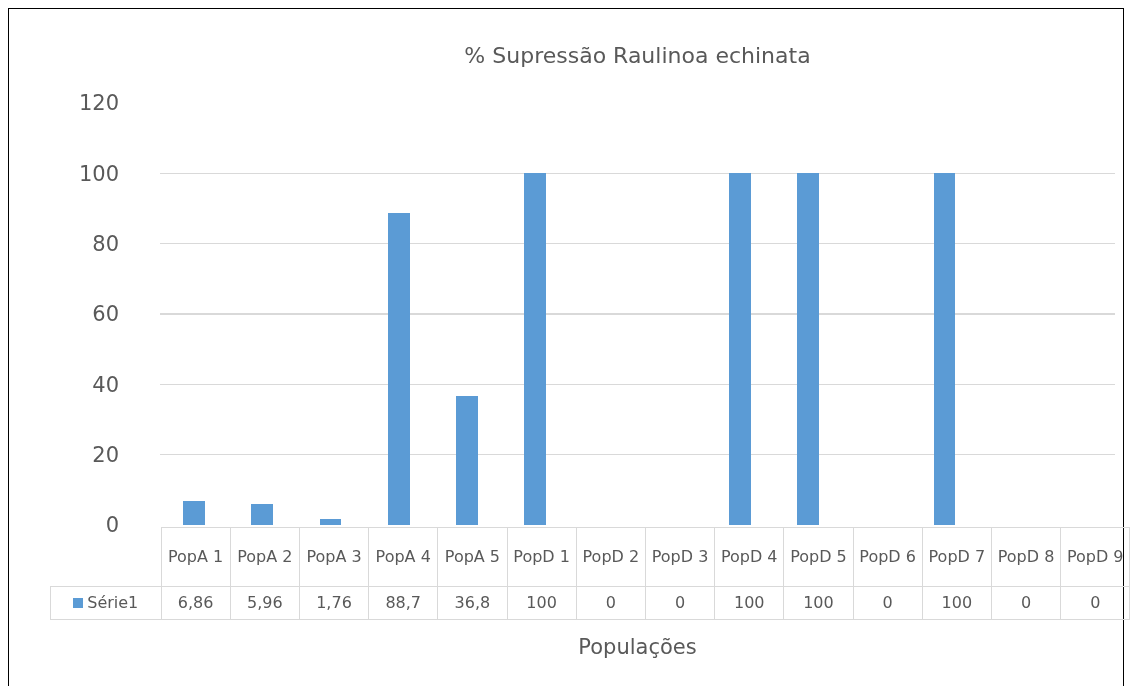  What do you see at coordinates (105, 314) in the screenshot?
I see `y-tick-label: 60` at bounding box center [105, 314].